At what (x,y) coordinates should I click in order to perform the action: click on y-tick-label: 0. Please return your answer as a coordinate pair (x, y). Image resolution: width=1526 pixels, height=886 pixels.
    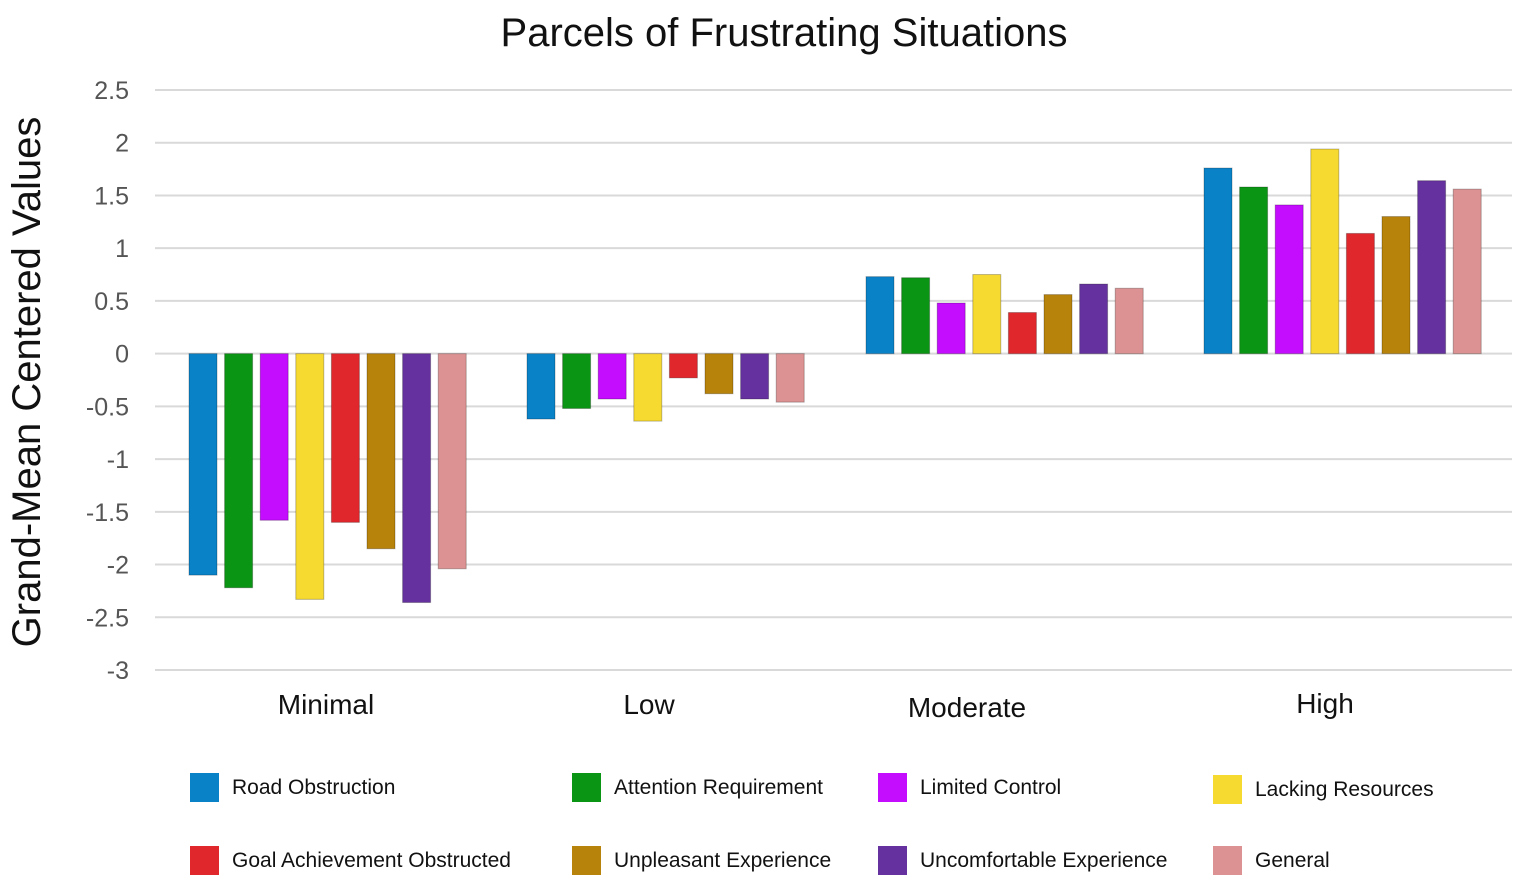
    Looking at the image, I should click on (122, 355).